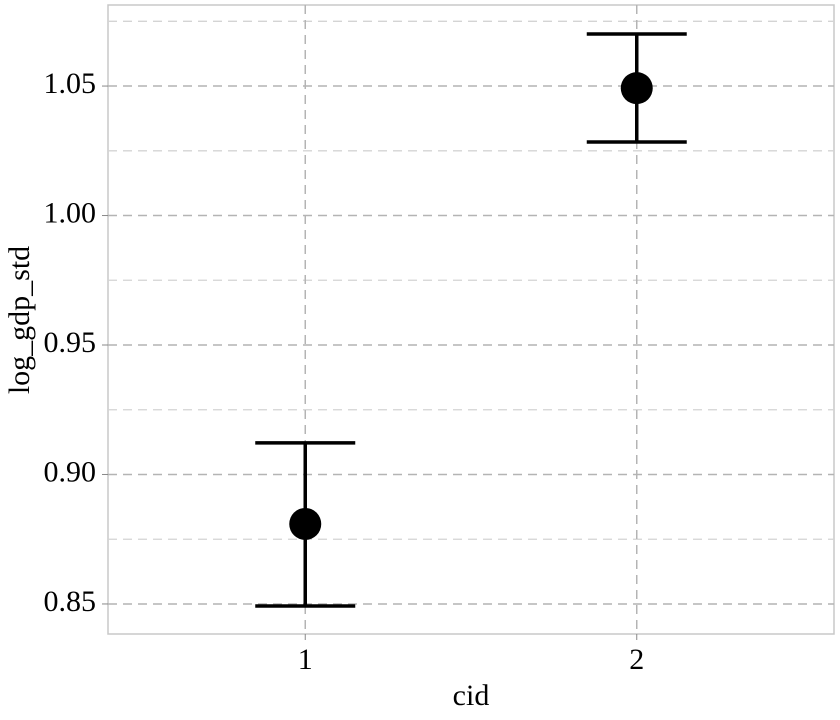 The height and width of the screenshot is (720, 840). What do you see at coordinates (636, 659) in the screenshot?
I see `x-tick-label: 2` at bounding box center [636, 659].